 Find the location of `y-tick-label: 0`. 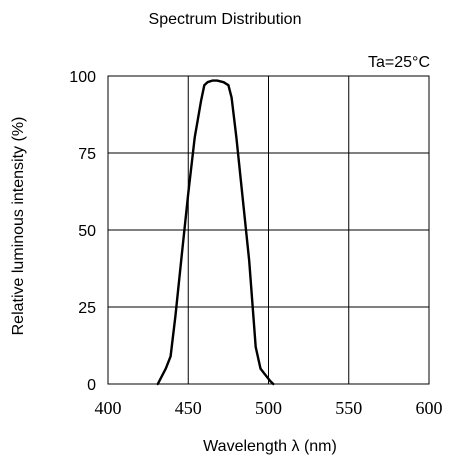

y-tick-label: 0 is located at coordinates (91, 385).